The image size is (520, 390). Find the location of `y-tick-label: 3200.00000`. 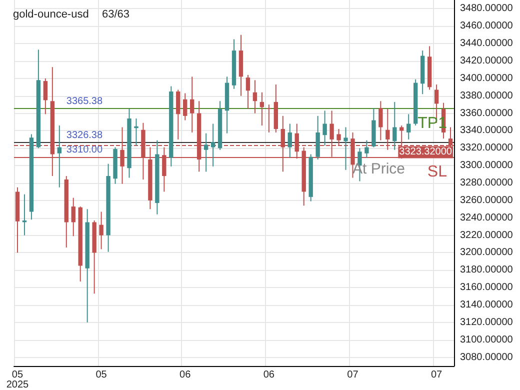

y-tick-label: 3200.00000 is located at coordinates (487, 252).